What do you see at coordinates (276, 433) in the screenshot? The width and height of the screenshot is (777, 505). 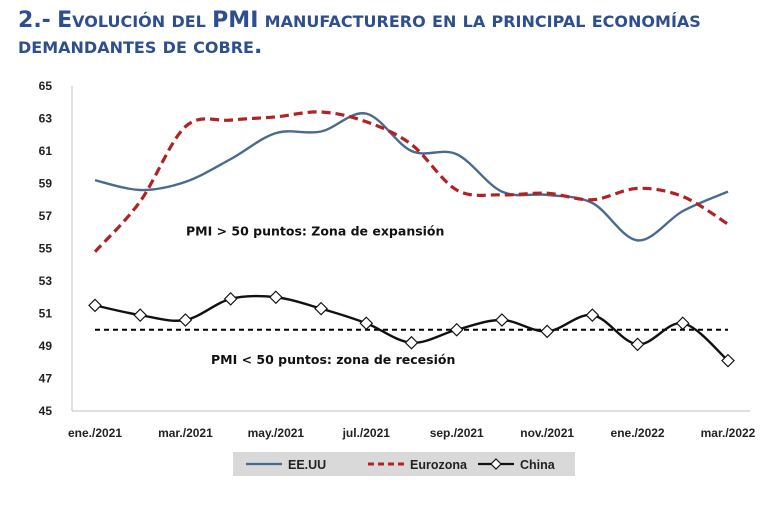 I see `x-tick-label: may./2021` at bounding box center [276, 433].